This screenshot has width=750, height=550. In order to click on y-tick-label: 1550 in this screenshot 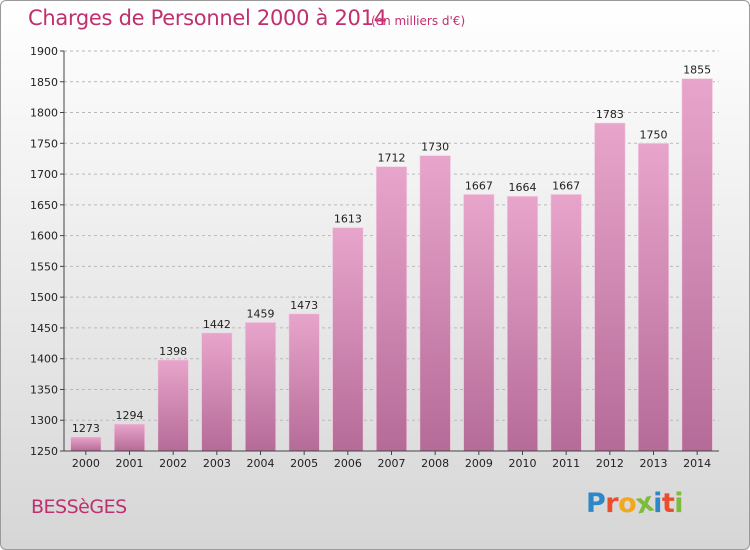, I will do `click(44, 266)`.